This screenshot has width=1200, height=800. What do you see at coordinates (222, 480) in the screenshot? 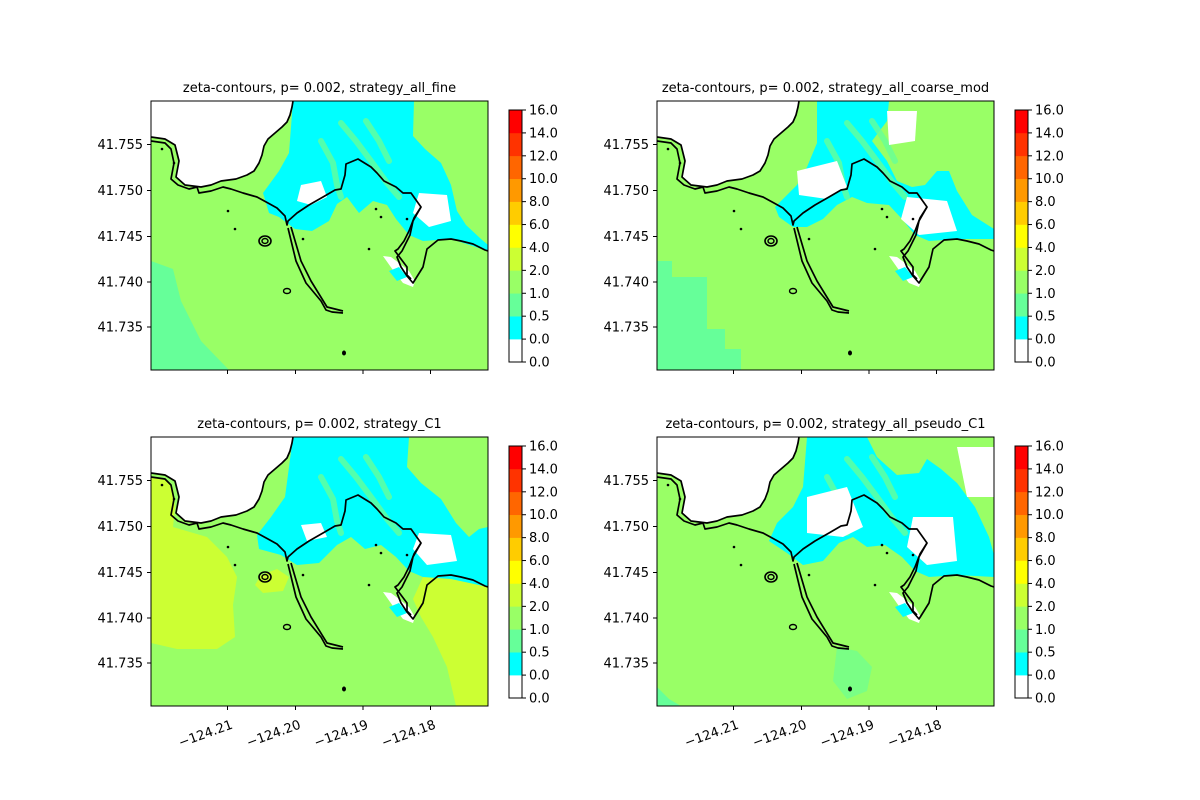
I see `dry-land` at bounding box center [222, 480].